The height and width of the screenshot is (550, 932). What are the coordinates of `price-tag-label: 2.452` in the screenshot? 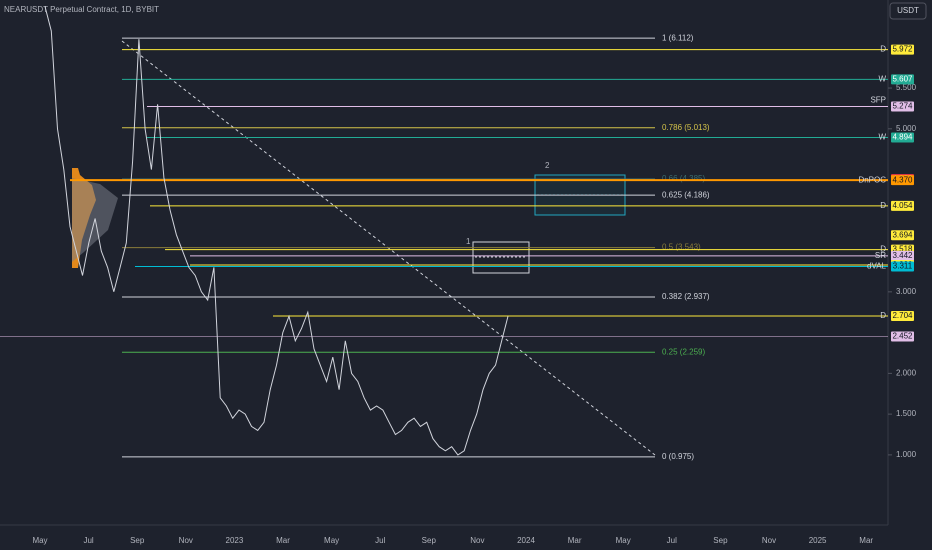 It's located at (902, 336).